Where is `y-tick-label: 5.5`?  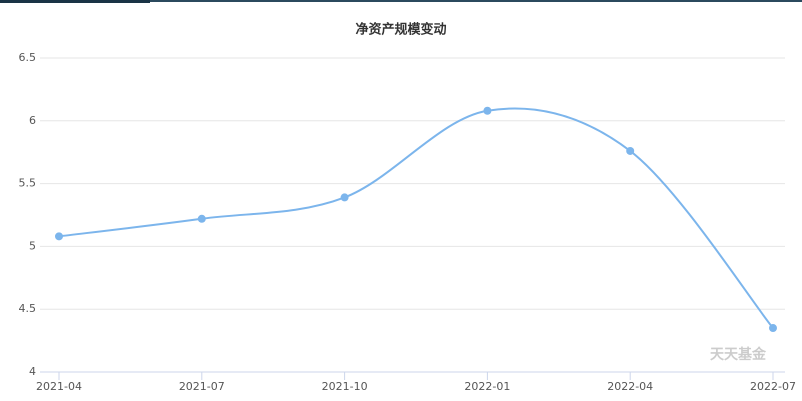
y-tick-label: 5.5 is located at coordinates (28, 183).